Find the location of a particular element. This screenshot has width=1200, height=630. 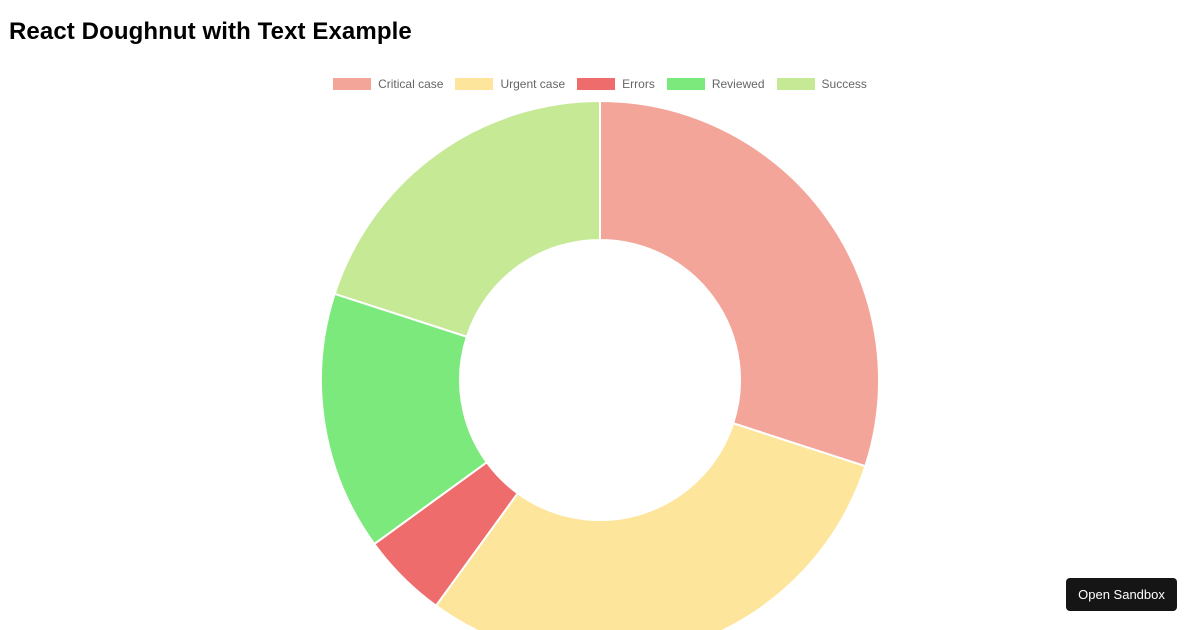

doughnut-slice-success is located at coordinates (467, 218).